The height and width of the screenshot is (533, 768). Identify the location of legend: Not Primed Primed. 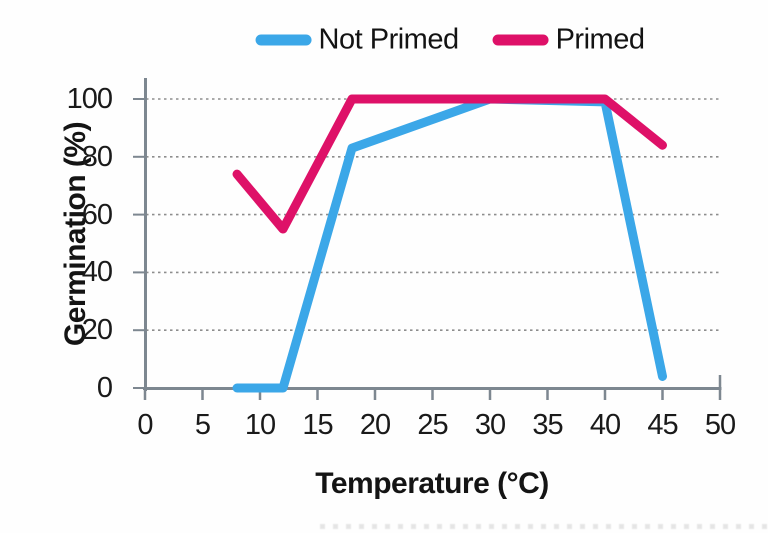
(450, 40).